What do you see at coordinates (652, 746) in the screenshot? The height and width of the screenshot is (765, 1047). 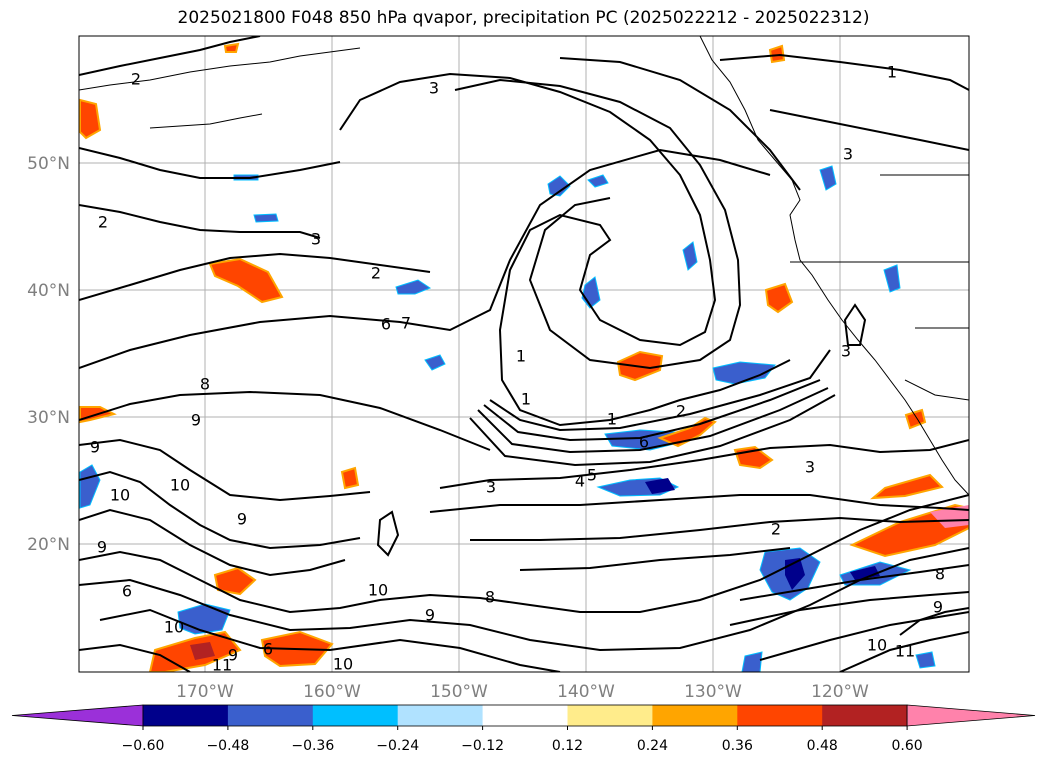 I see `colorbar-tick-label: 0.24` at bounding box center [652, 746].